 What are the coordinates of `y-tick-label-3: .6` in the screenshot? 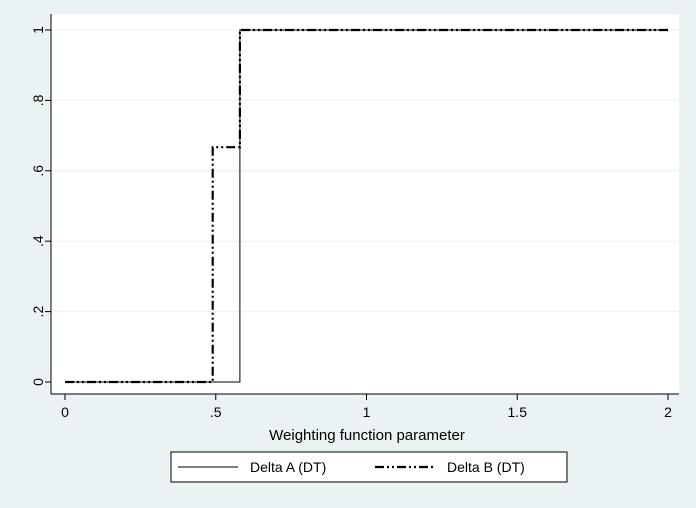 It's located at (38, 171).